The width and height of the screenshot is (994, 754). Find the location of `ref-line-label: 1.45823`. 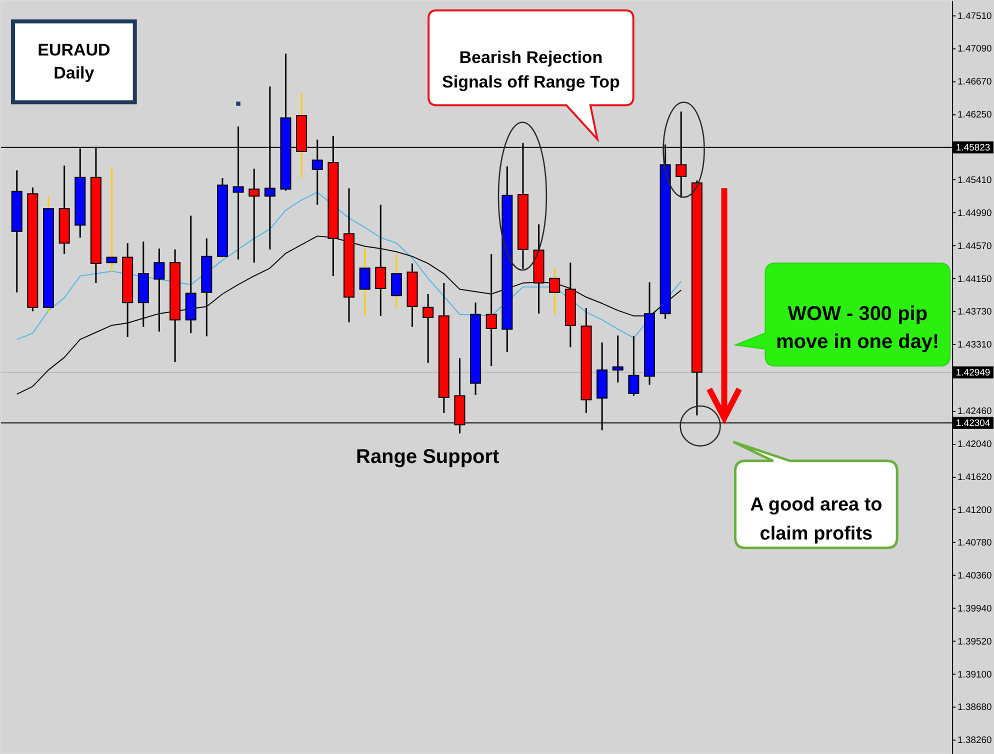

ref-line-label: 1.45823 is located at coordinates (973, 148).